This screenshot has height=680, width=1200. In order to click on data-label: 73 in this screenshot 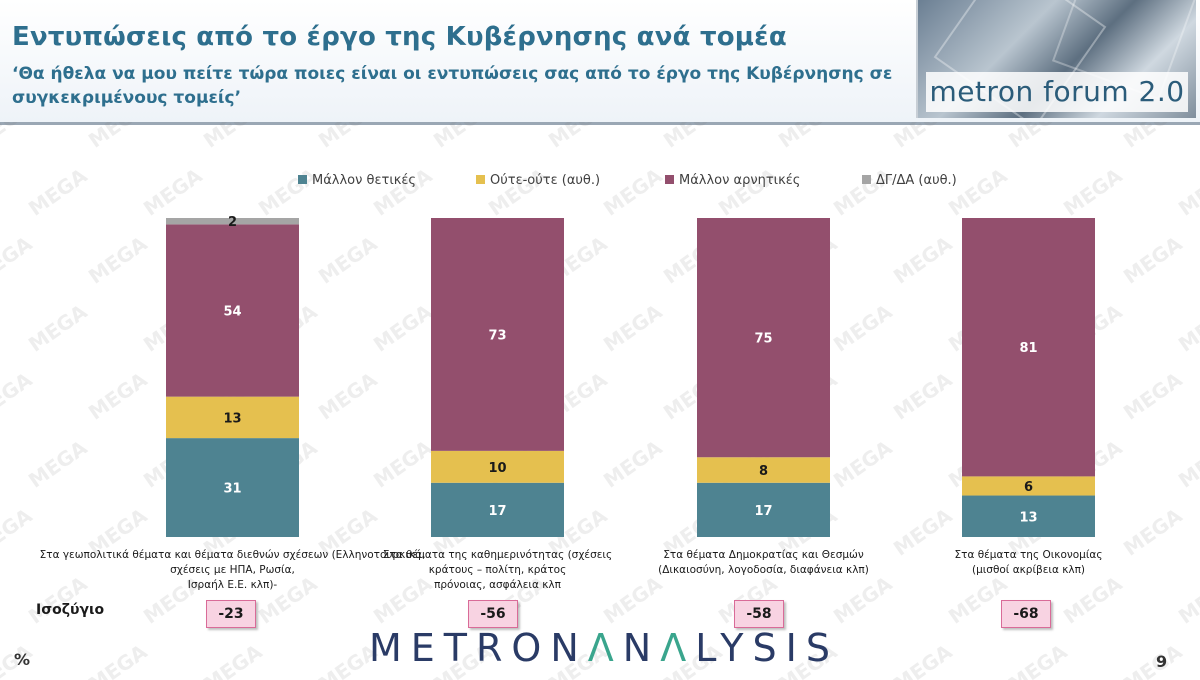, I will do `click(497, 335)`.